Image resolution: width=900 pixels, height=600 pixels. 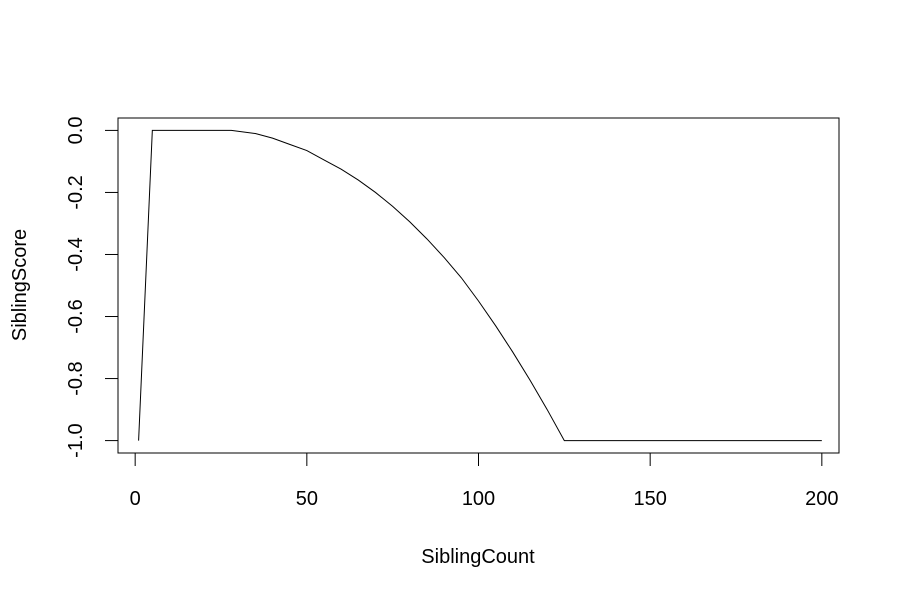 What do you see at coordinates (76, 192) in the screenshot?
I see `y-tick-label: -0.2` at bounding box center [76, 192].